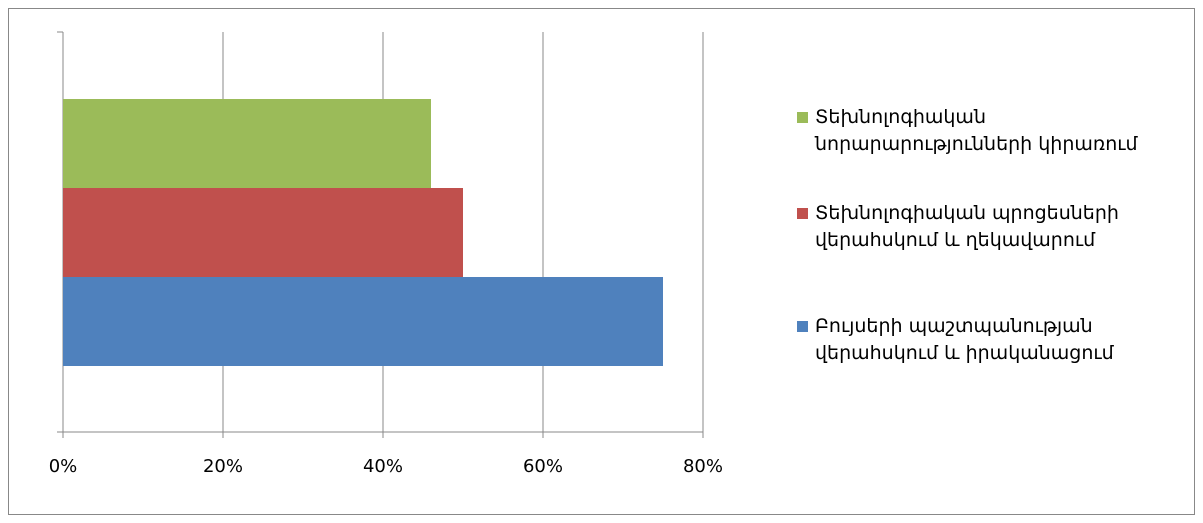 Image resolution: width=1203 pixels, height=523 pixels. Describe the element at coordinates (543, 466) in the screenshot. I see `x-tick-label: 60%` at that location.